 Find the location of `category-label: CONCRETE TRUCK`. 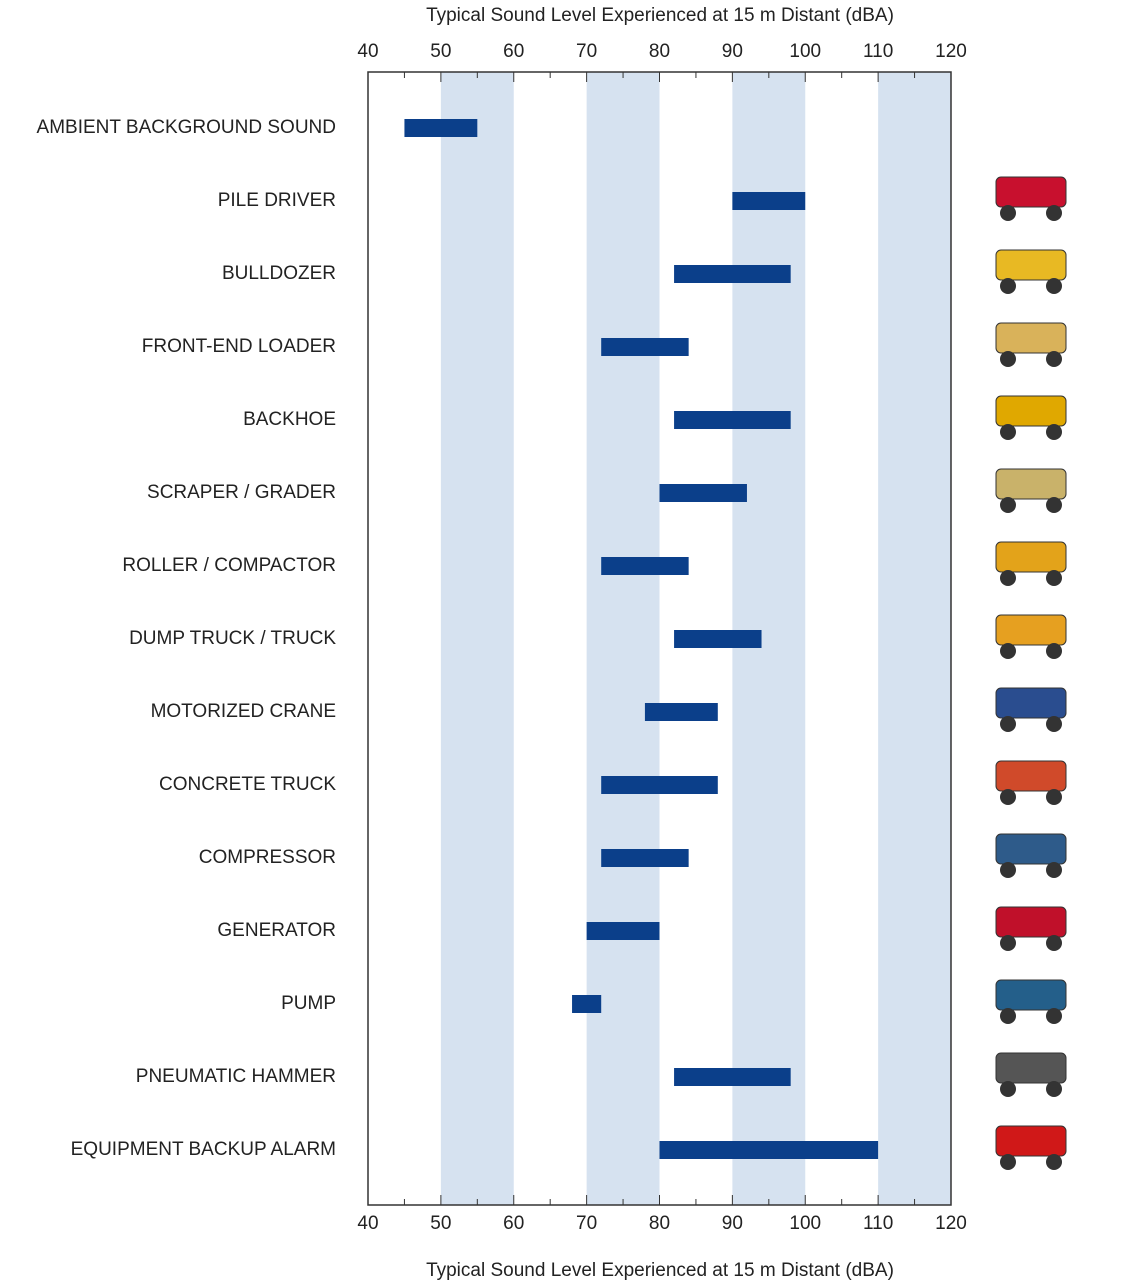

category-label: CONCRETE TRUCK is located at coordinates (247, 784).